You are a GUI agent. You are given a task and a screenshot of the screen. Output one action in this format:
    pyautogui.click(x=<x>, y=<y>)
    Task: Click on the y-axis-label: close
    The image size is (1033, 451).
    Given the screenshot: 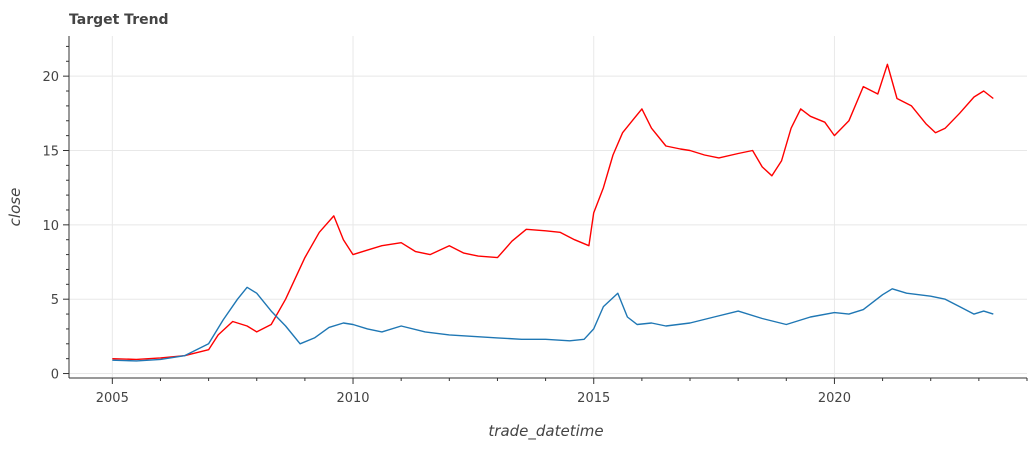 What is the action you would take?
    pyautogui.click(x=15, y=207)
    